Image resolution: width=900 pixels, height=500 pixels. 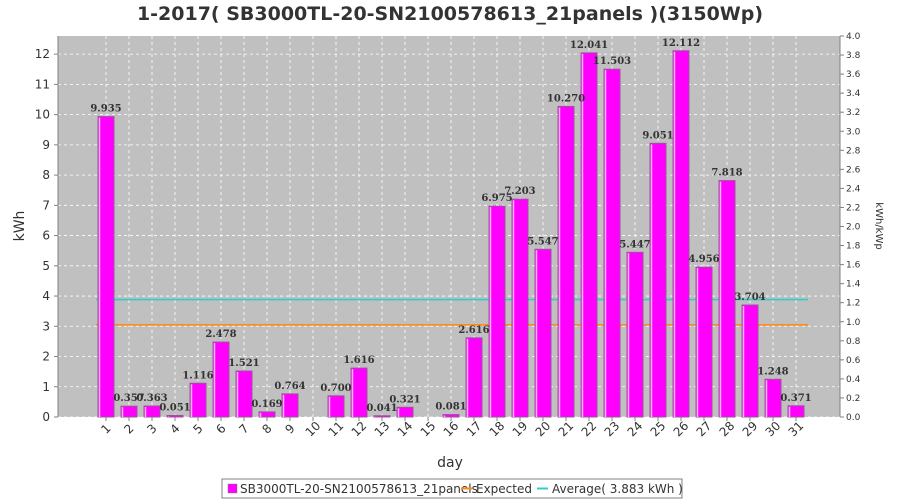 I want to click on right-tick-label: 1.8, so click(x=853, y=247).